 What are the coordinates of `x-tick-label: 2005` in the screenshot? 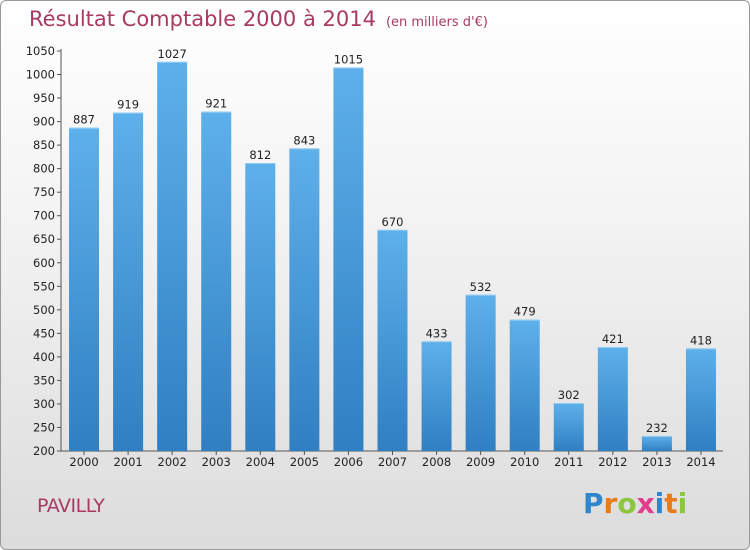 It's located at (304, 462).